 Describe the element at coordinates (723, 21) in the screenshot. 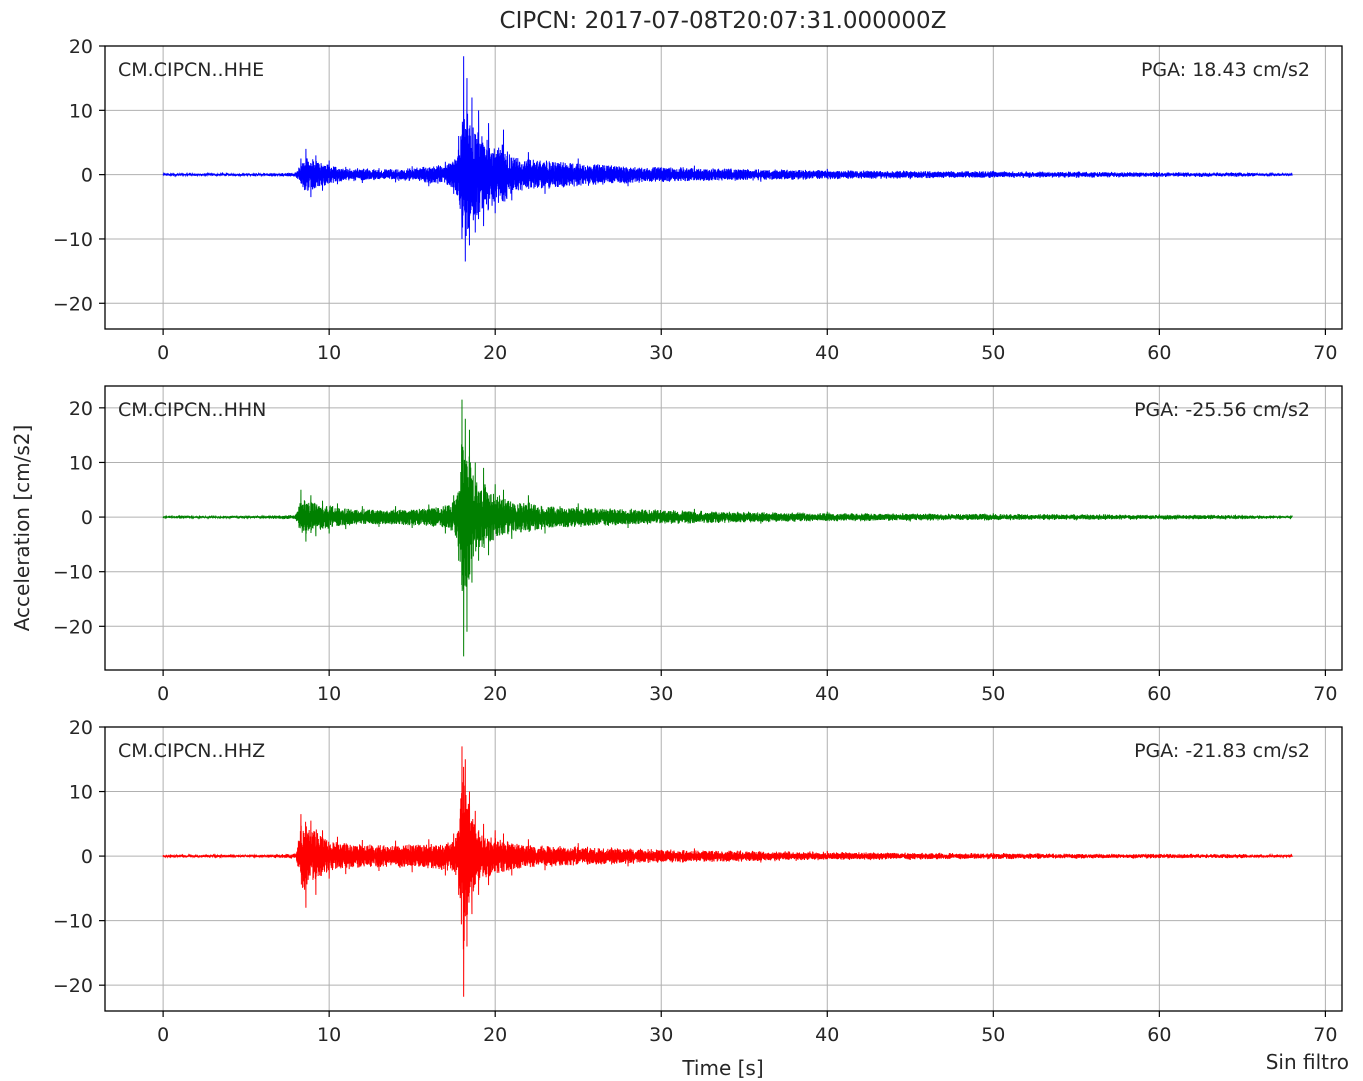

I see `figure-title: CIPCN: 2017-07-08T20:07:31.000000Z` at that location.